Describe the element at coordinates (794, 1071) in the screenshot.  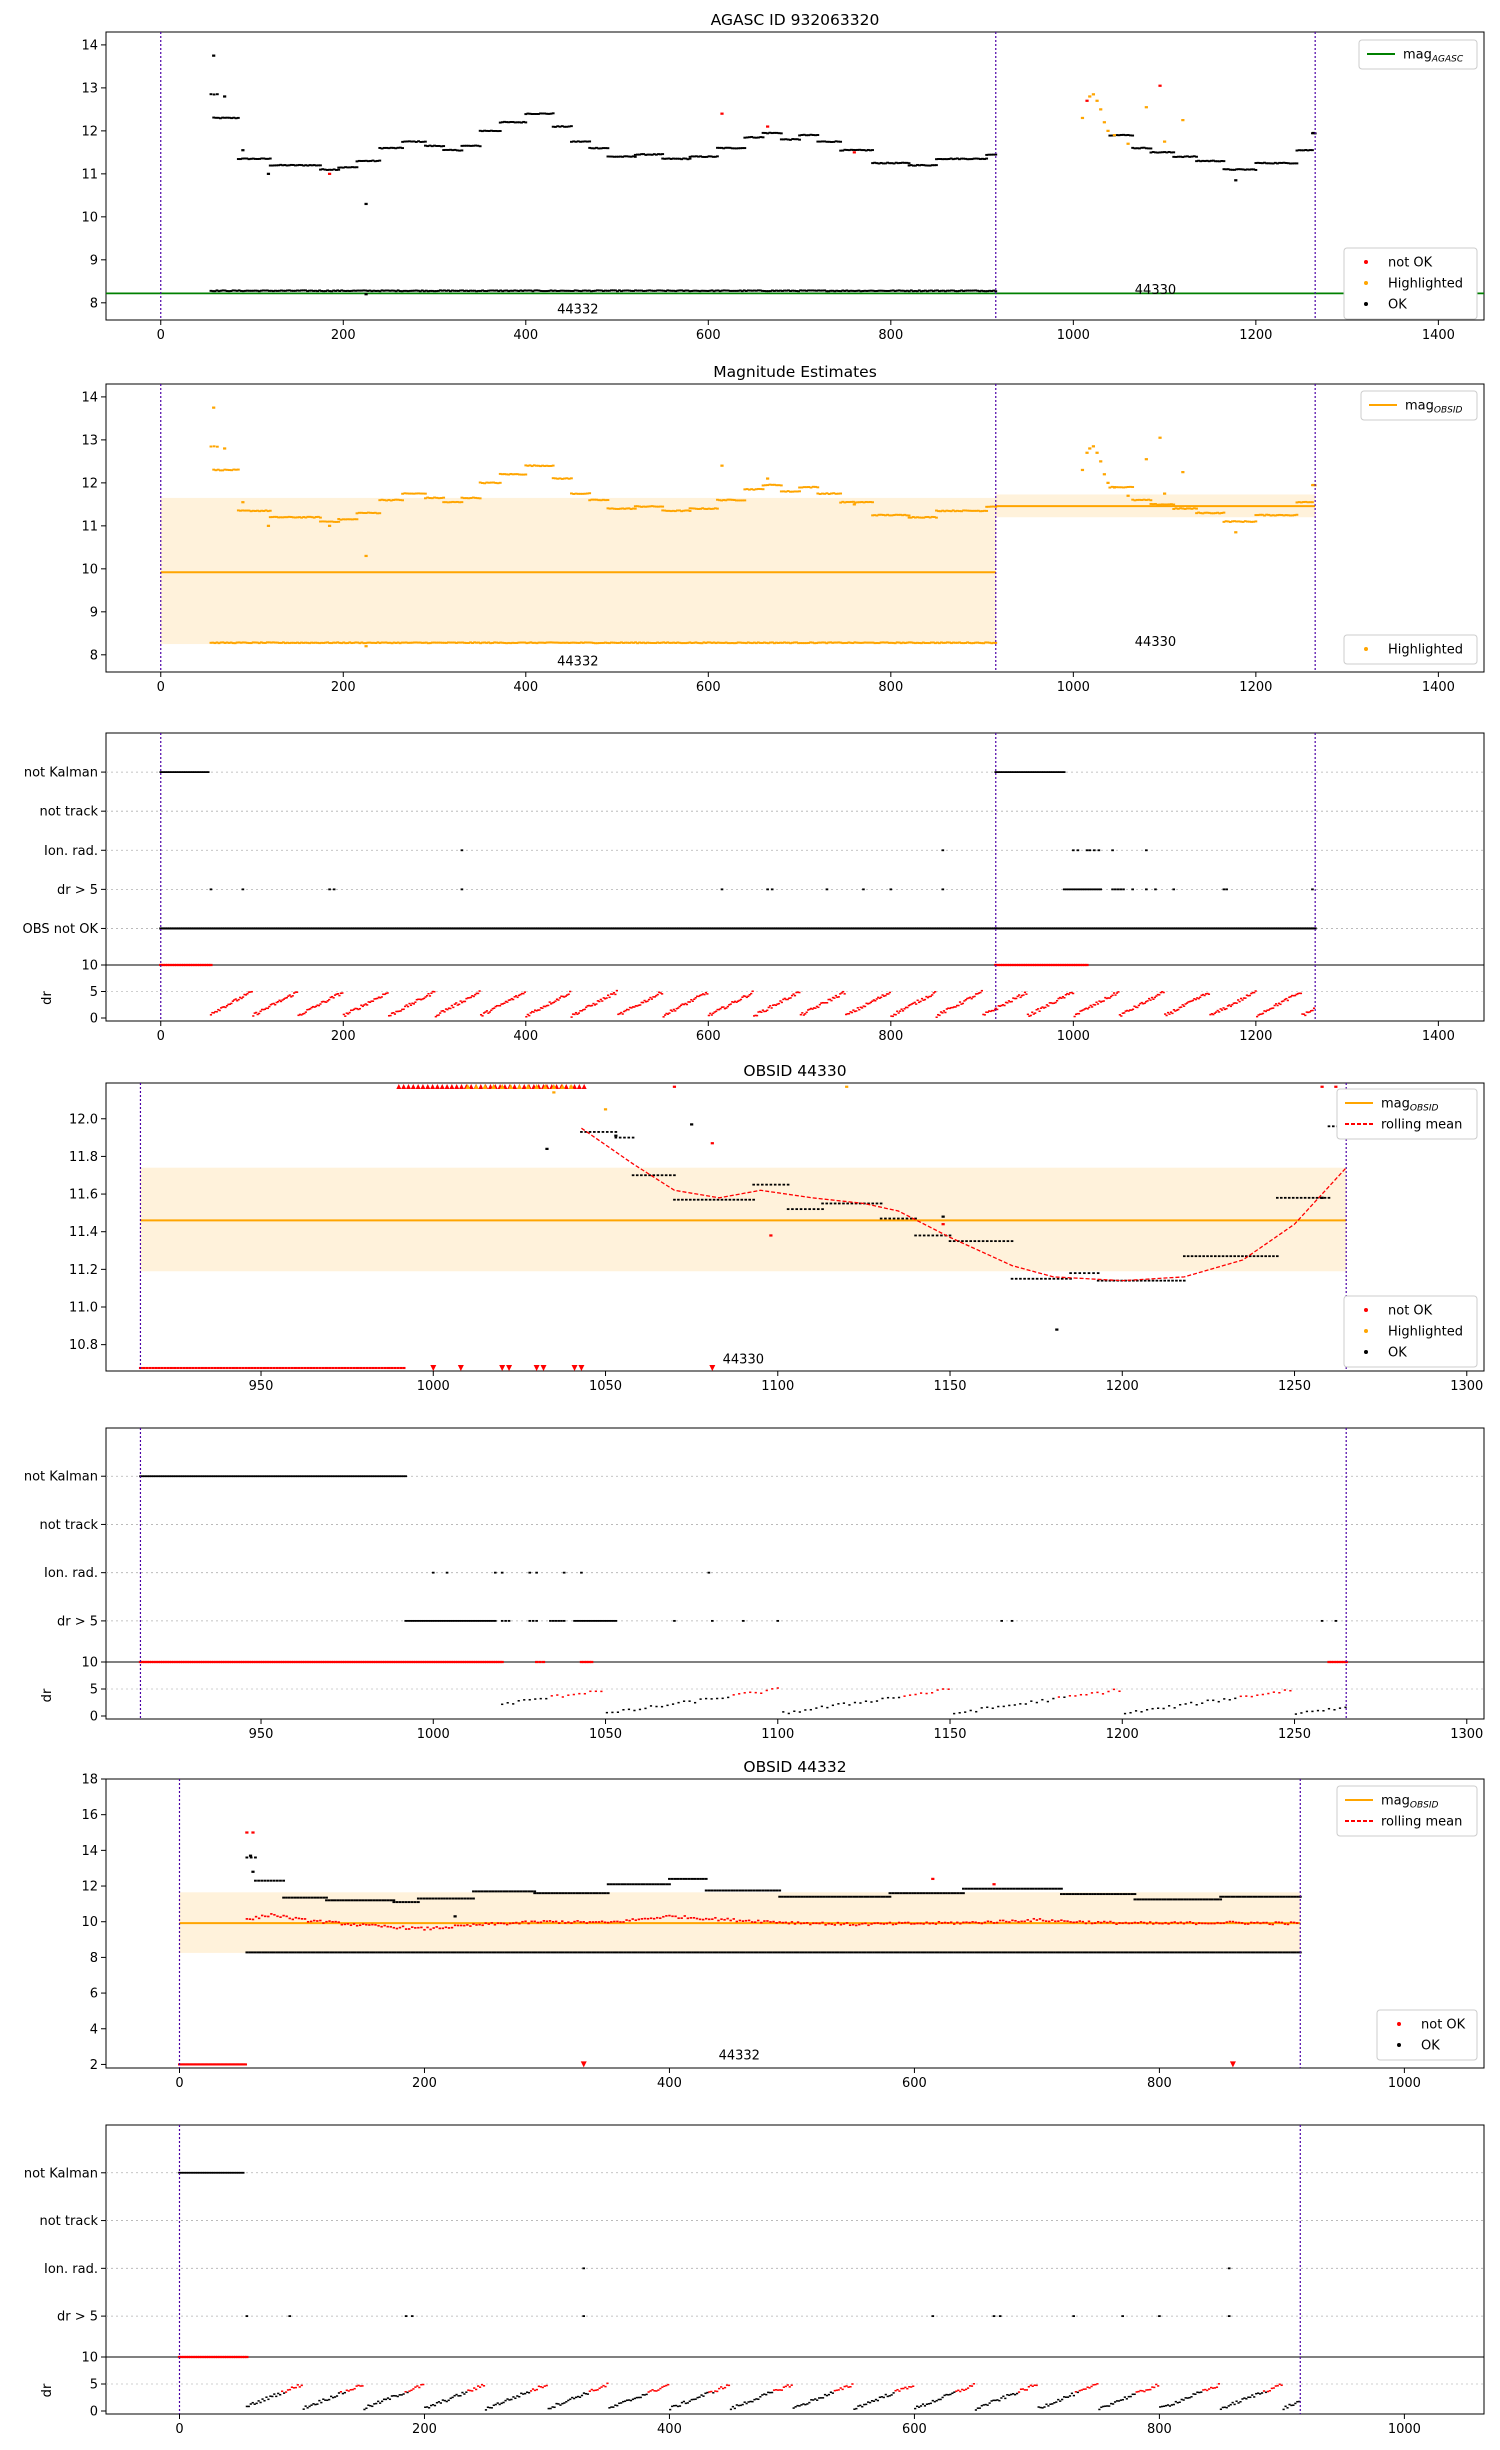
I see `obs44330-title: OBSID 44330` at that location.